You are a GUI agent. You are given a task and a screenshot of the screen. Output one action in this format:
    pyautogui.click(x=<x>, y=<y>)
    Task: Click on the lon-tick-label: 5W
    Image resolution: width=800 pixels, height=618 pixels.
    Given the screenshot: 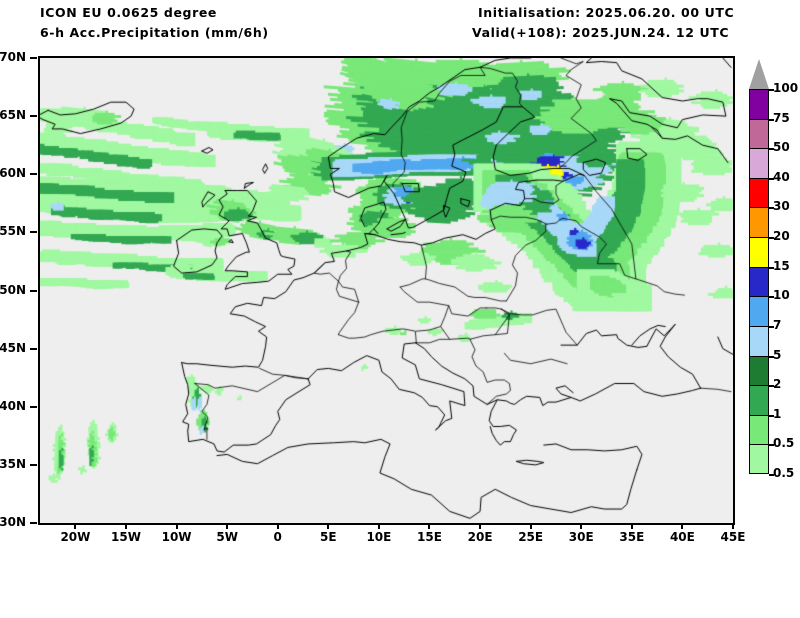 What is the action you would take?
    pyautogui.click(x=227, y=537)
    